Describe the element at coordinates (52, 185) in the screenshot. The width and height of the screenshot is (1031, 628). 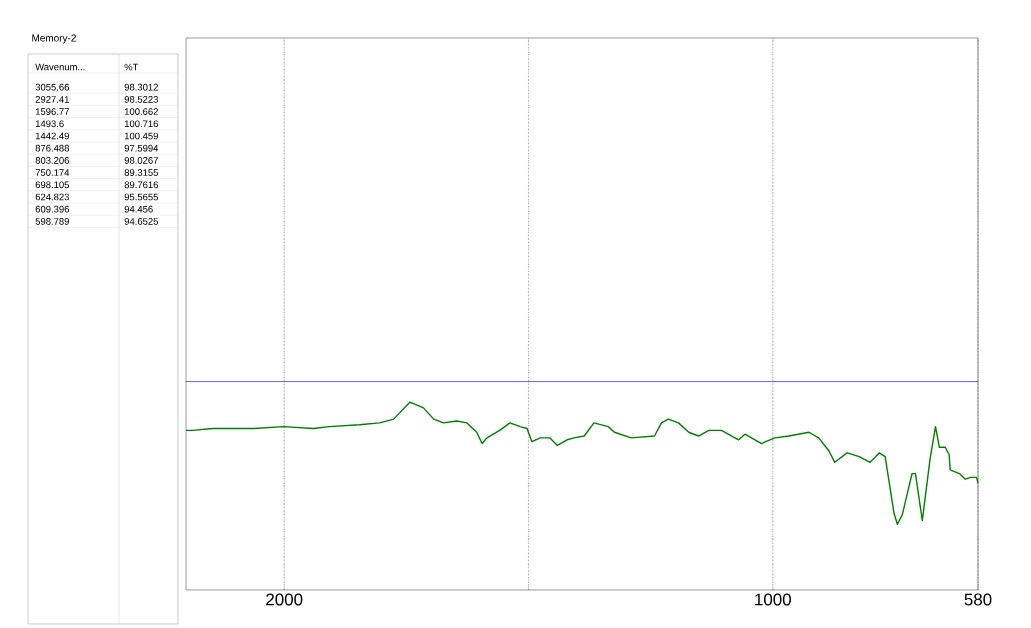
I see `text: 698.105` at that location.